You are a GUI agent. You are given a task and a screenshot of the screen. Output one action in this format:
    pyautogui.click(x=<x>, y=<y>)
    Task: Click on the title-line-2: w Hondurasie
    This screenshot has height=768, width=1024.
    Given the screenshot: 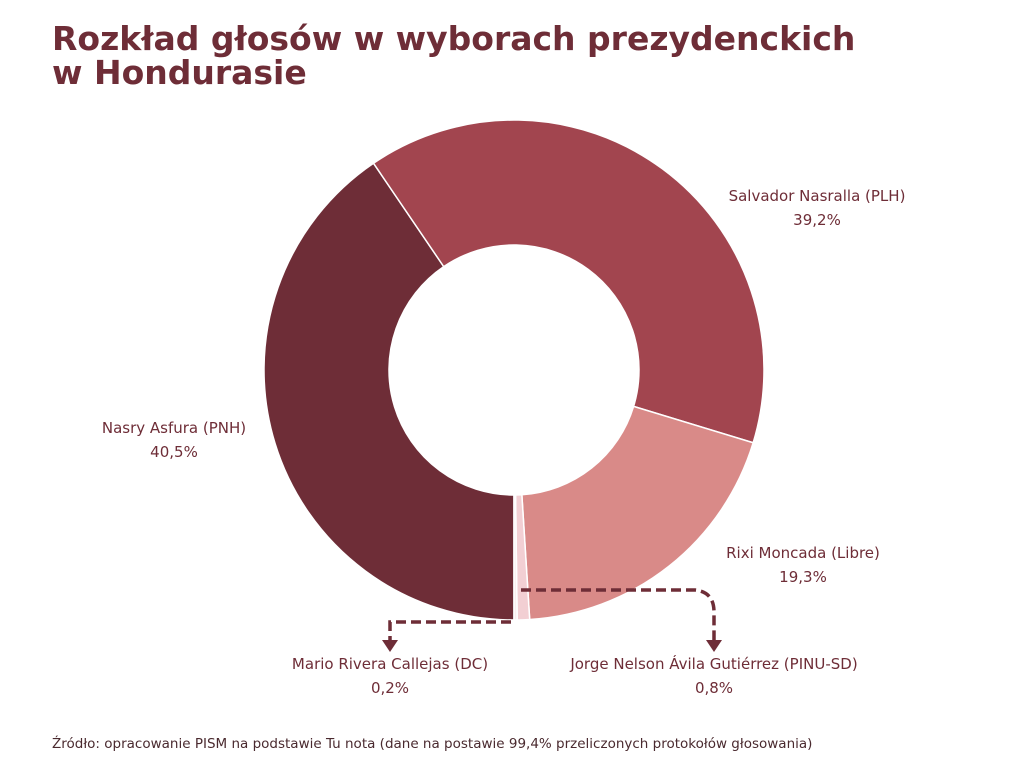 What is the action you would take?
    pyautogui.click(x=179, y=72)
    